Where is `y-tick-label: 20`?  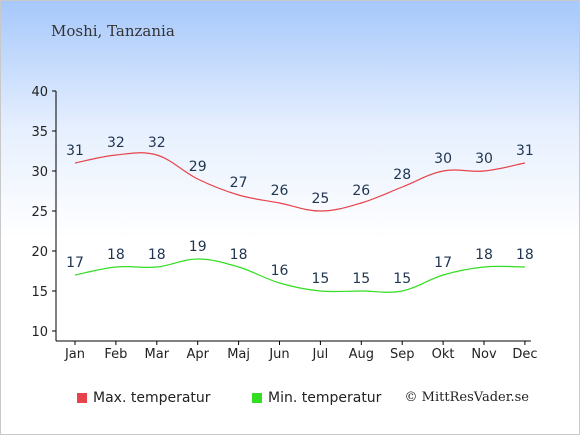
y-tick-label: 20 is located at coordinates (39, 252).